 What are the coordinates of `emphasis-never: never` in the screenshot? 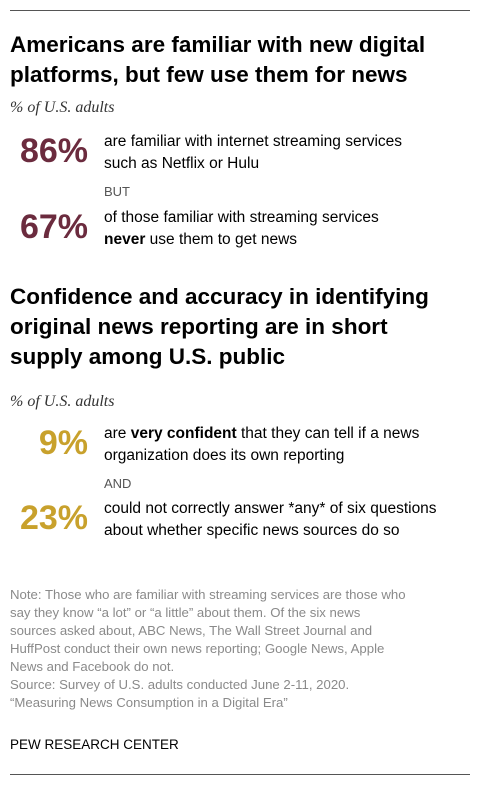 It's located at (125, 239).